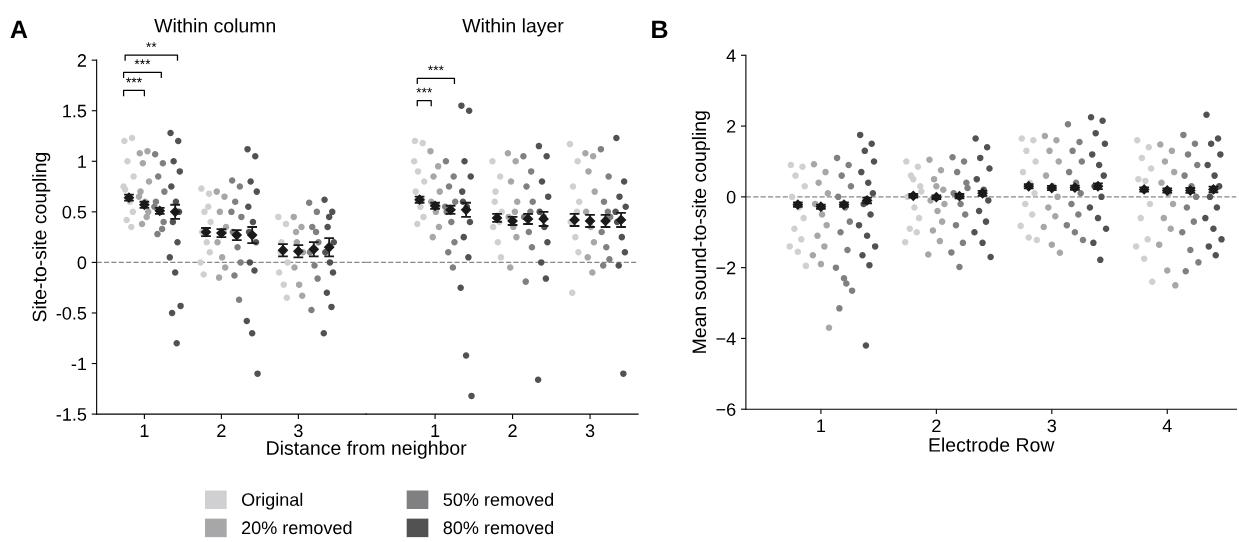 This screenshot has height=542, width=1239. I want to click on text: B, so click(660, 29).